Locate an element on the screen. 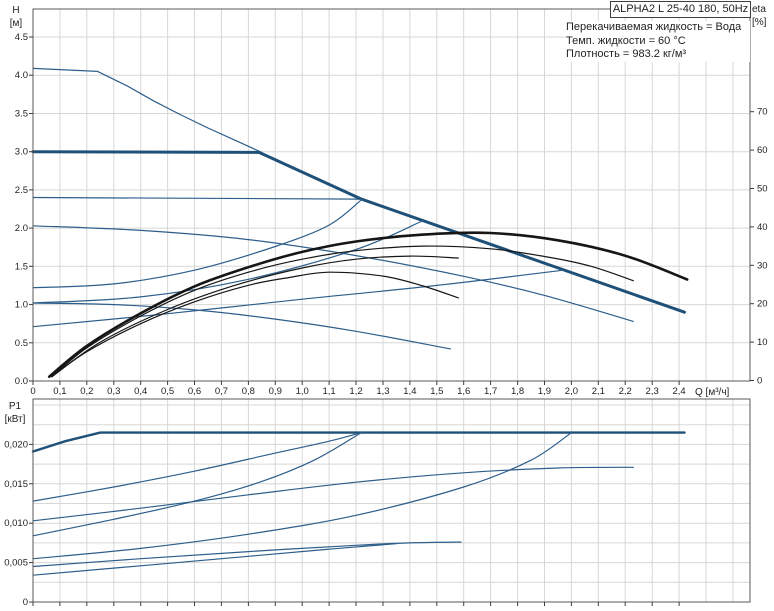  series-p1-max-curve is located at coordinates (358, 442).